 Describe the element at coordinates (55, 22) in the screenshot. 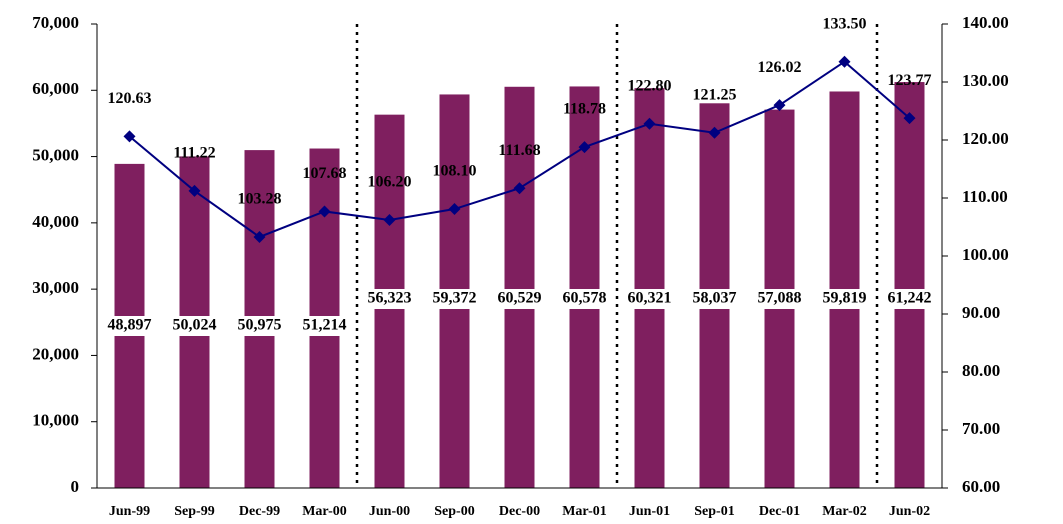

I see `y-tick-label: 70,000` at that location.